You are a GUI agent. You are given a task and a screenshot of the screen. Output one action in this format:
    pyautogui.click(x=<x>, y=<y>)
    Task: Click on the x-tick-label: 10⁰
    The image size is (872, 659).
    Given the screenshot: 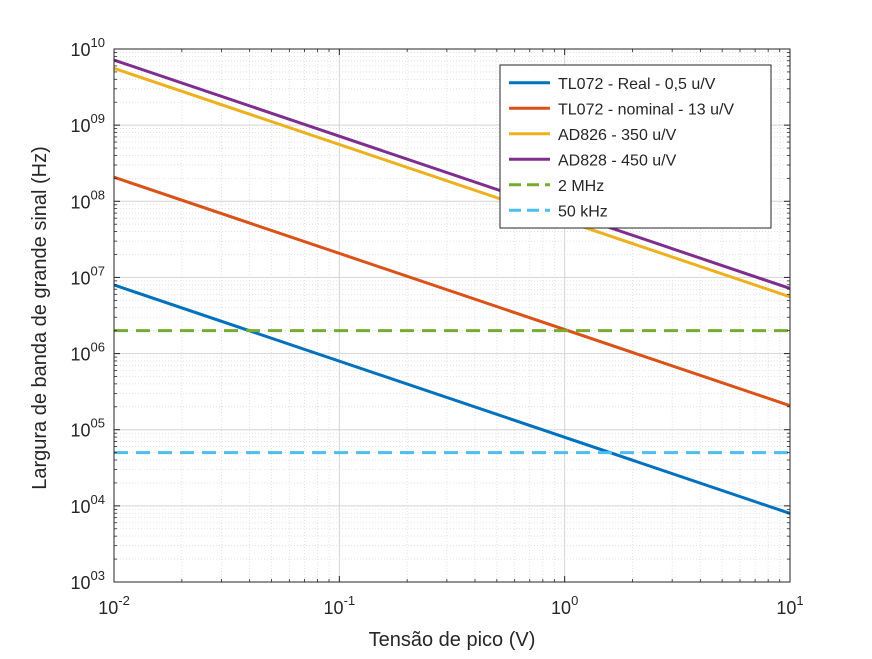 What is the action you would take?
    pyautogui.click(x=564, y=605)
    